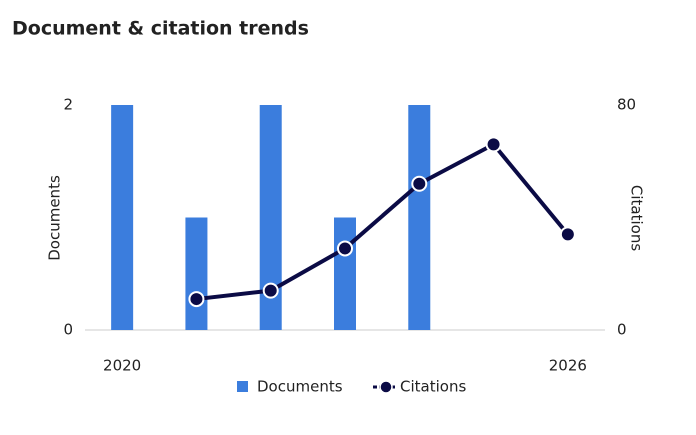  I want to click on x-tick-label: 2026, so click(568, 366).